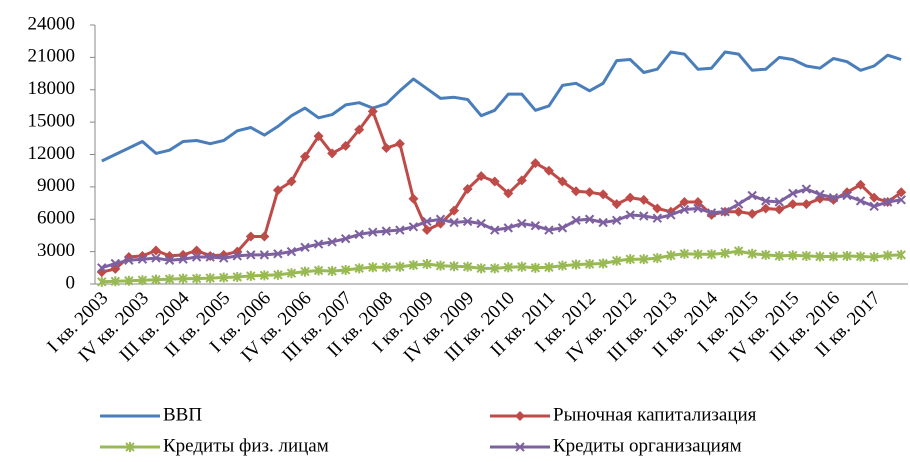  What do you see at coordinates (647, 445) in the screenshot?
I see `legend-label: Кредиты организациям` at bounding box center [647, 445].